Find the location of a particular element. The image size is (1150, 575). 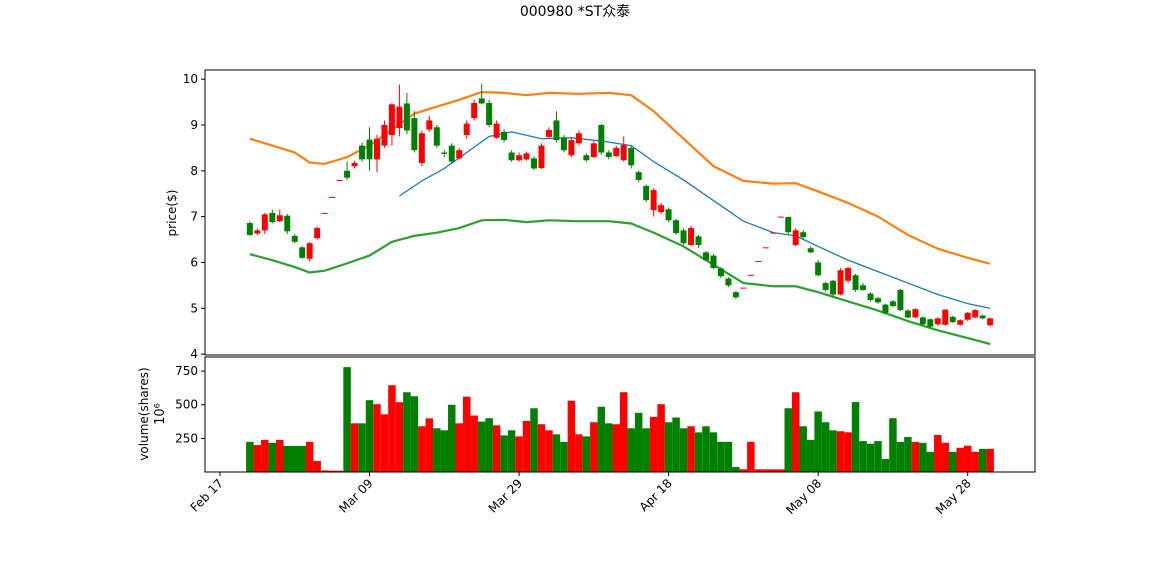

volume-tick-label: 750 is located at coordinates (186, 371).